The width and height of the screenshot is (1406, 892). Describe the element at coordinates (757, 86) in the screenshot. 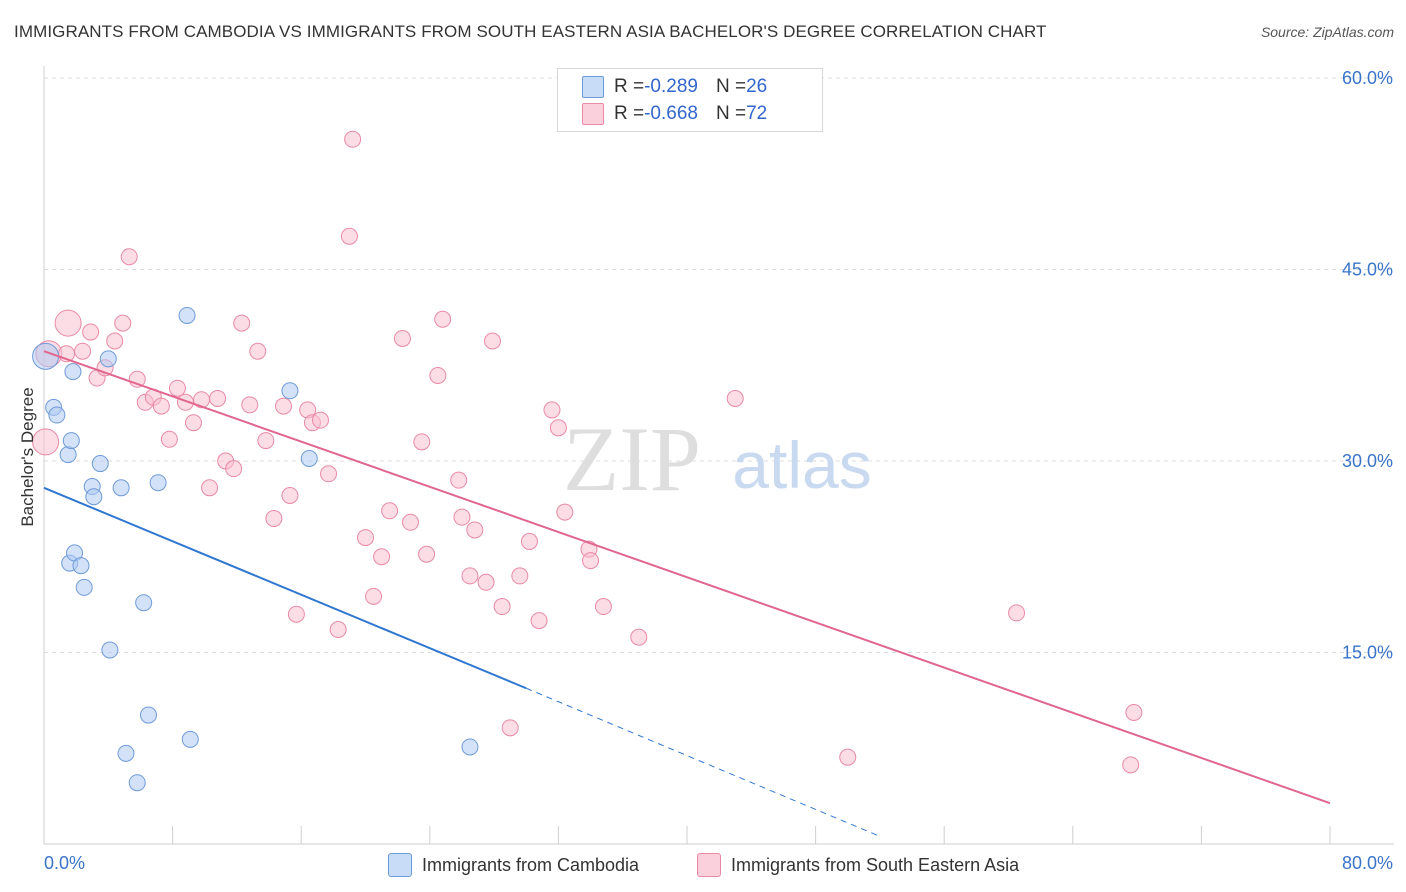

I see `legend-n-value: 26` at that location.